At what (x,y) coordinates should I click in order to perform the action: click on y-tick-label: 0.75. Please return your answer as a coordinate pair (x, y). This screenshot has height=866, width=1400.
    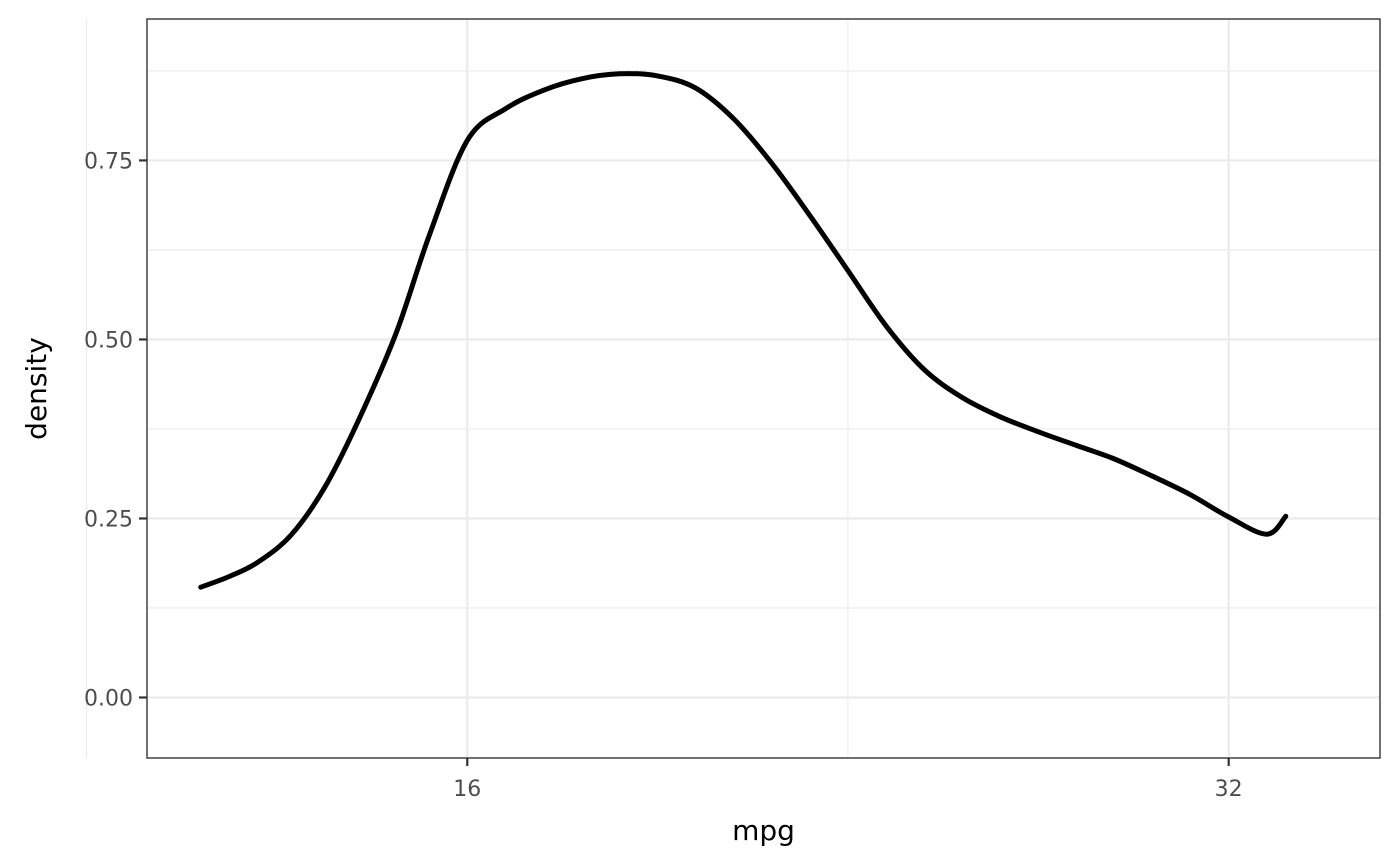
    Looking at the image, I should click on (108, 161).